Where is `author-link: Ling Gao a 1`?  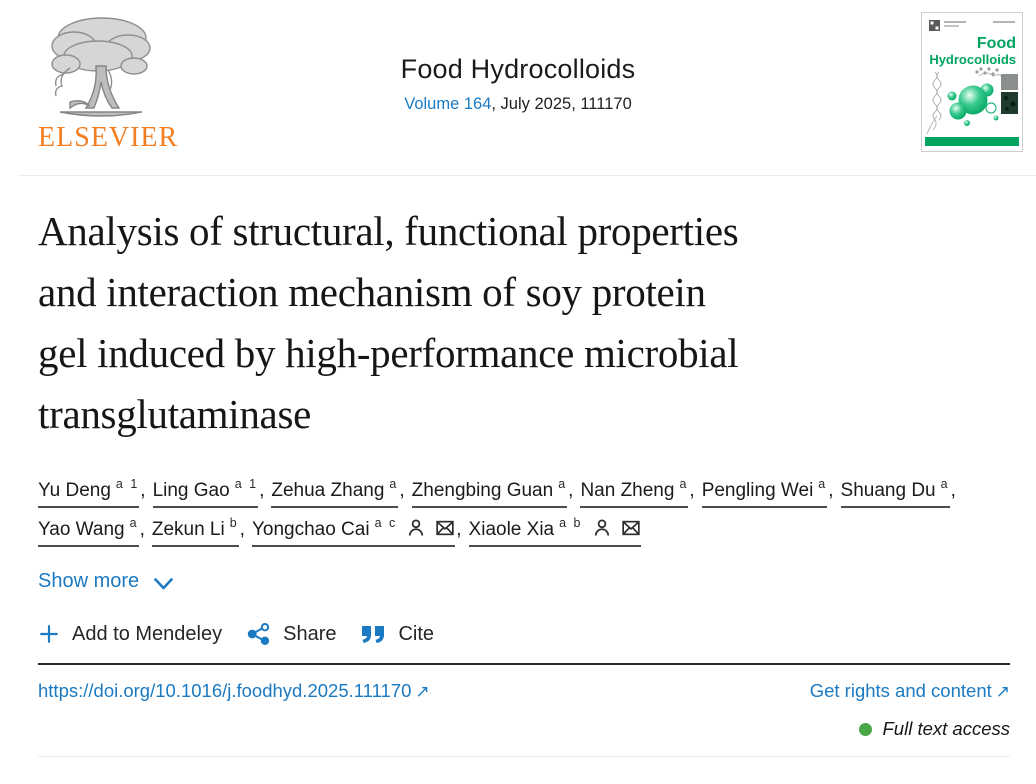
author-link: Ling Gao a 1 is located at coordinates (205, 492).